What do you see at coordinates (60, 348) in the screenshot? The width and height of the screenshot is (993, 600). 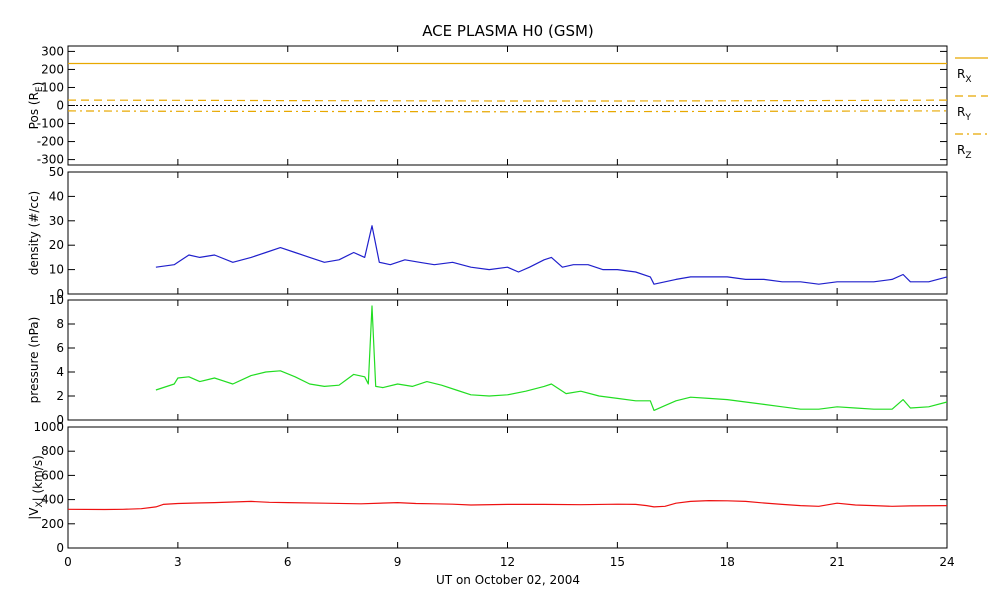 I see `y-tick-label: 6` at bounding box center [60, 348].